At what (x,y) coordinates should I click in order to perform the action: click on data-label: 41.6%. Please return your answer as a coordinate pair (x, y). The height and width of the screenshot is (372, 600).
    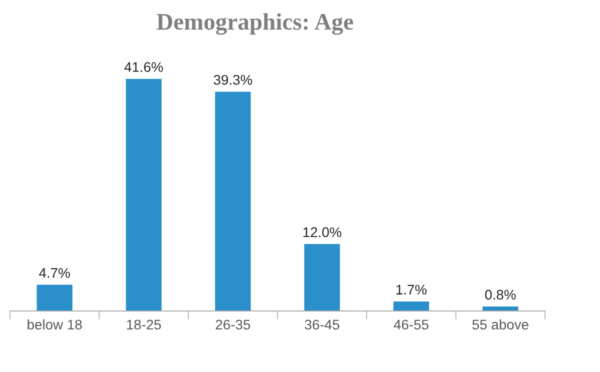
    Looking at the image, I should click on (143, 67).